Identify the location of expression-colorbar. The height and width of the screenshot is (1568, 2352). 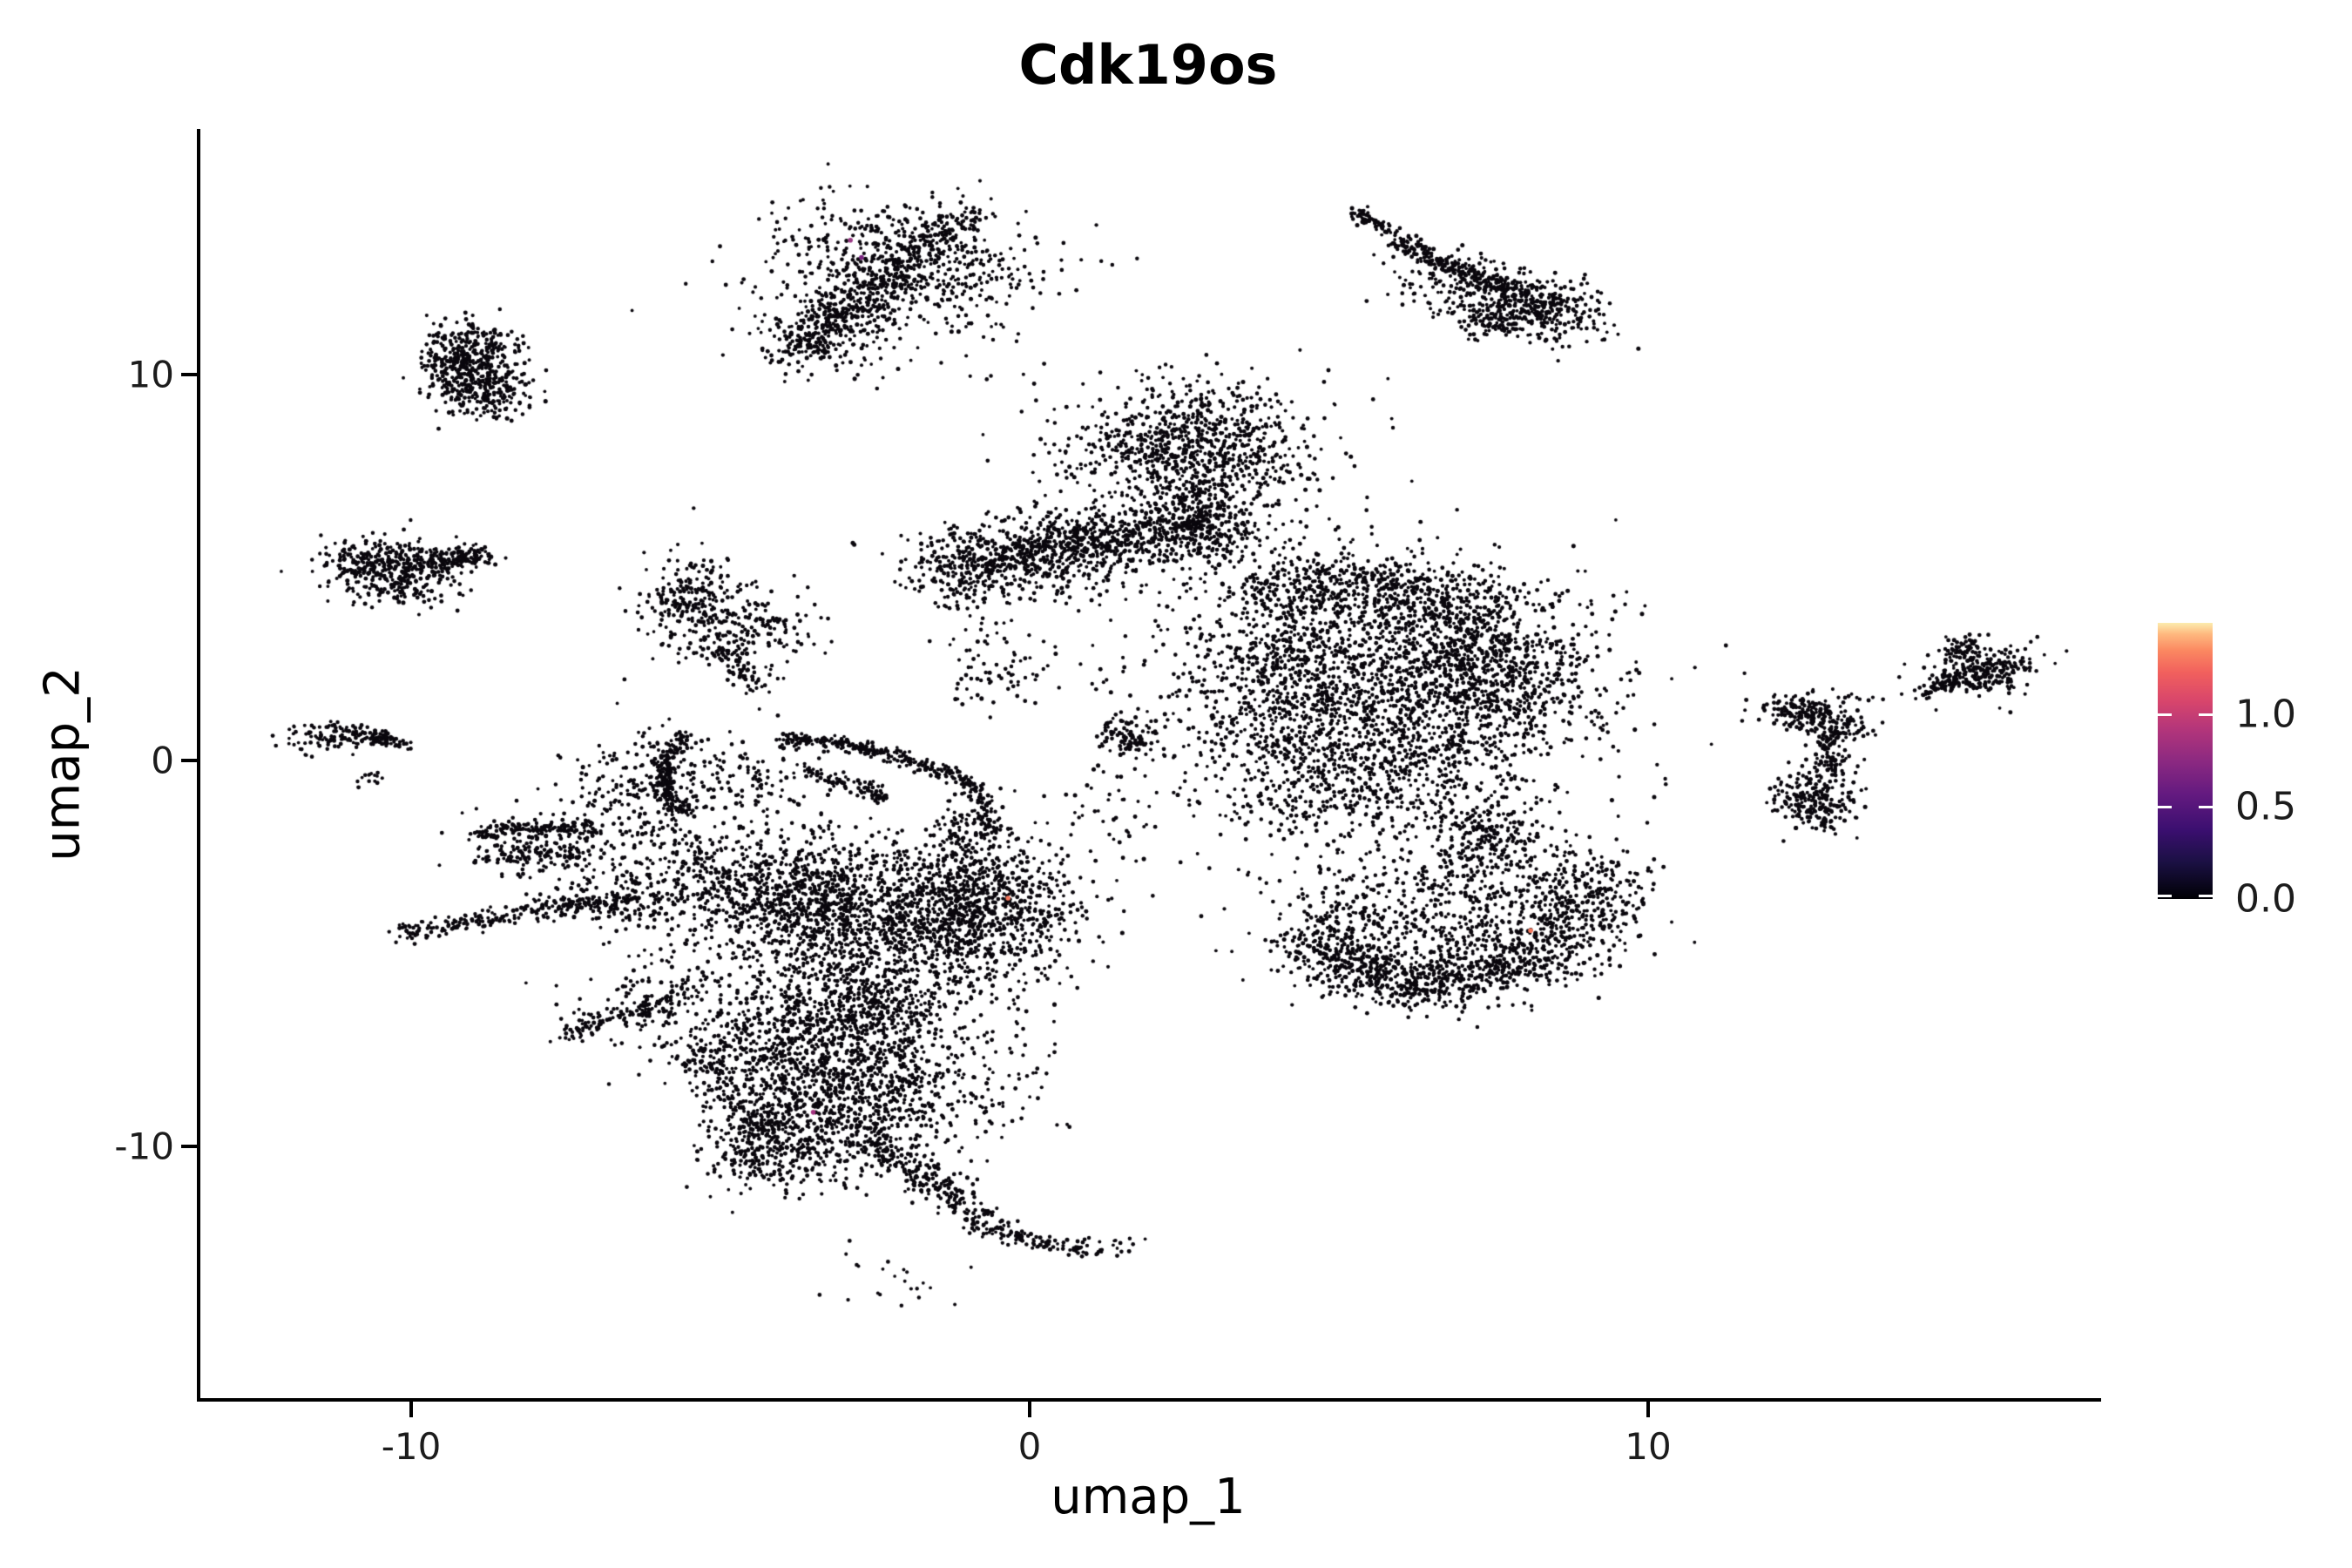
(2185, 761).